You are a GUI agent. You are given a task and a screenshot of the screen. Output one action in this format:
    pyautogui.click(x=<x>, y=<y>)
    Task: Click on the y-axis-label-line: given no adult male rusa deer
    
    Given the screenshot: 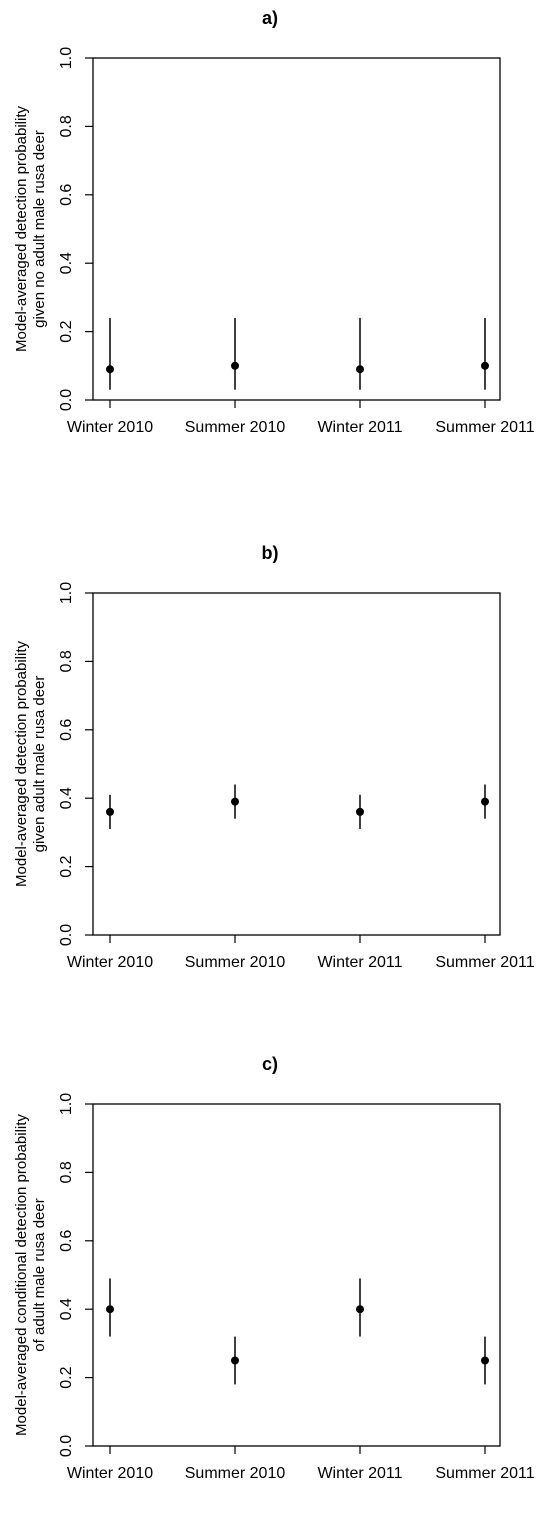 What is the action you would take?
    pyautogui.click(x=39, y=229)
    